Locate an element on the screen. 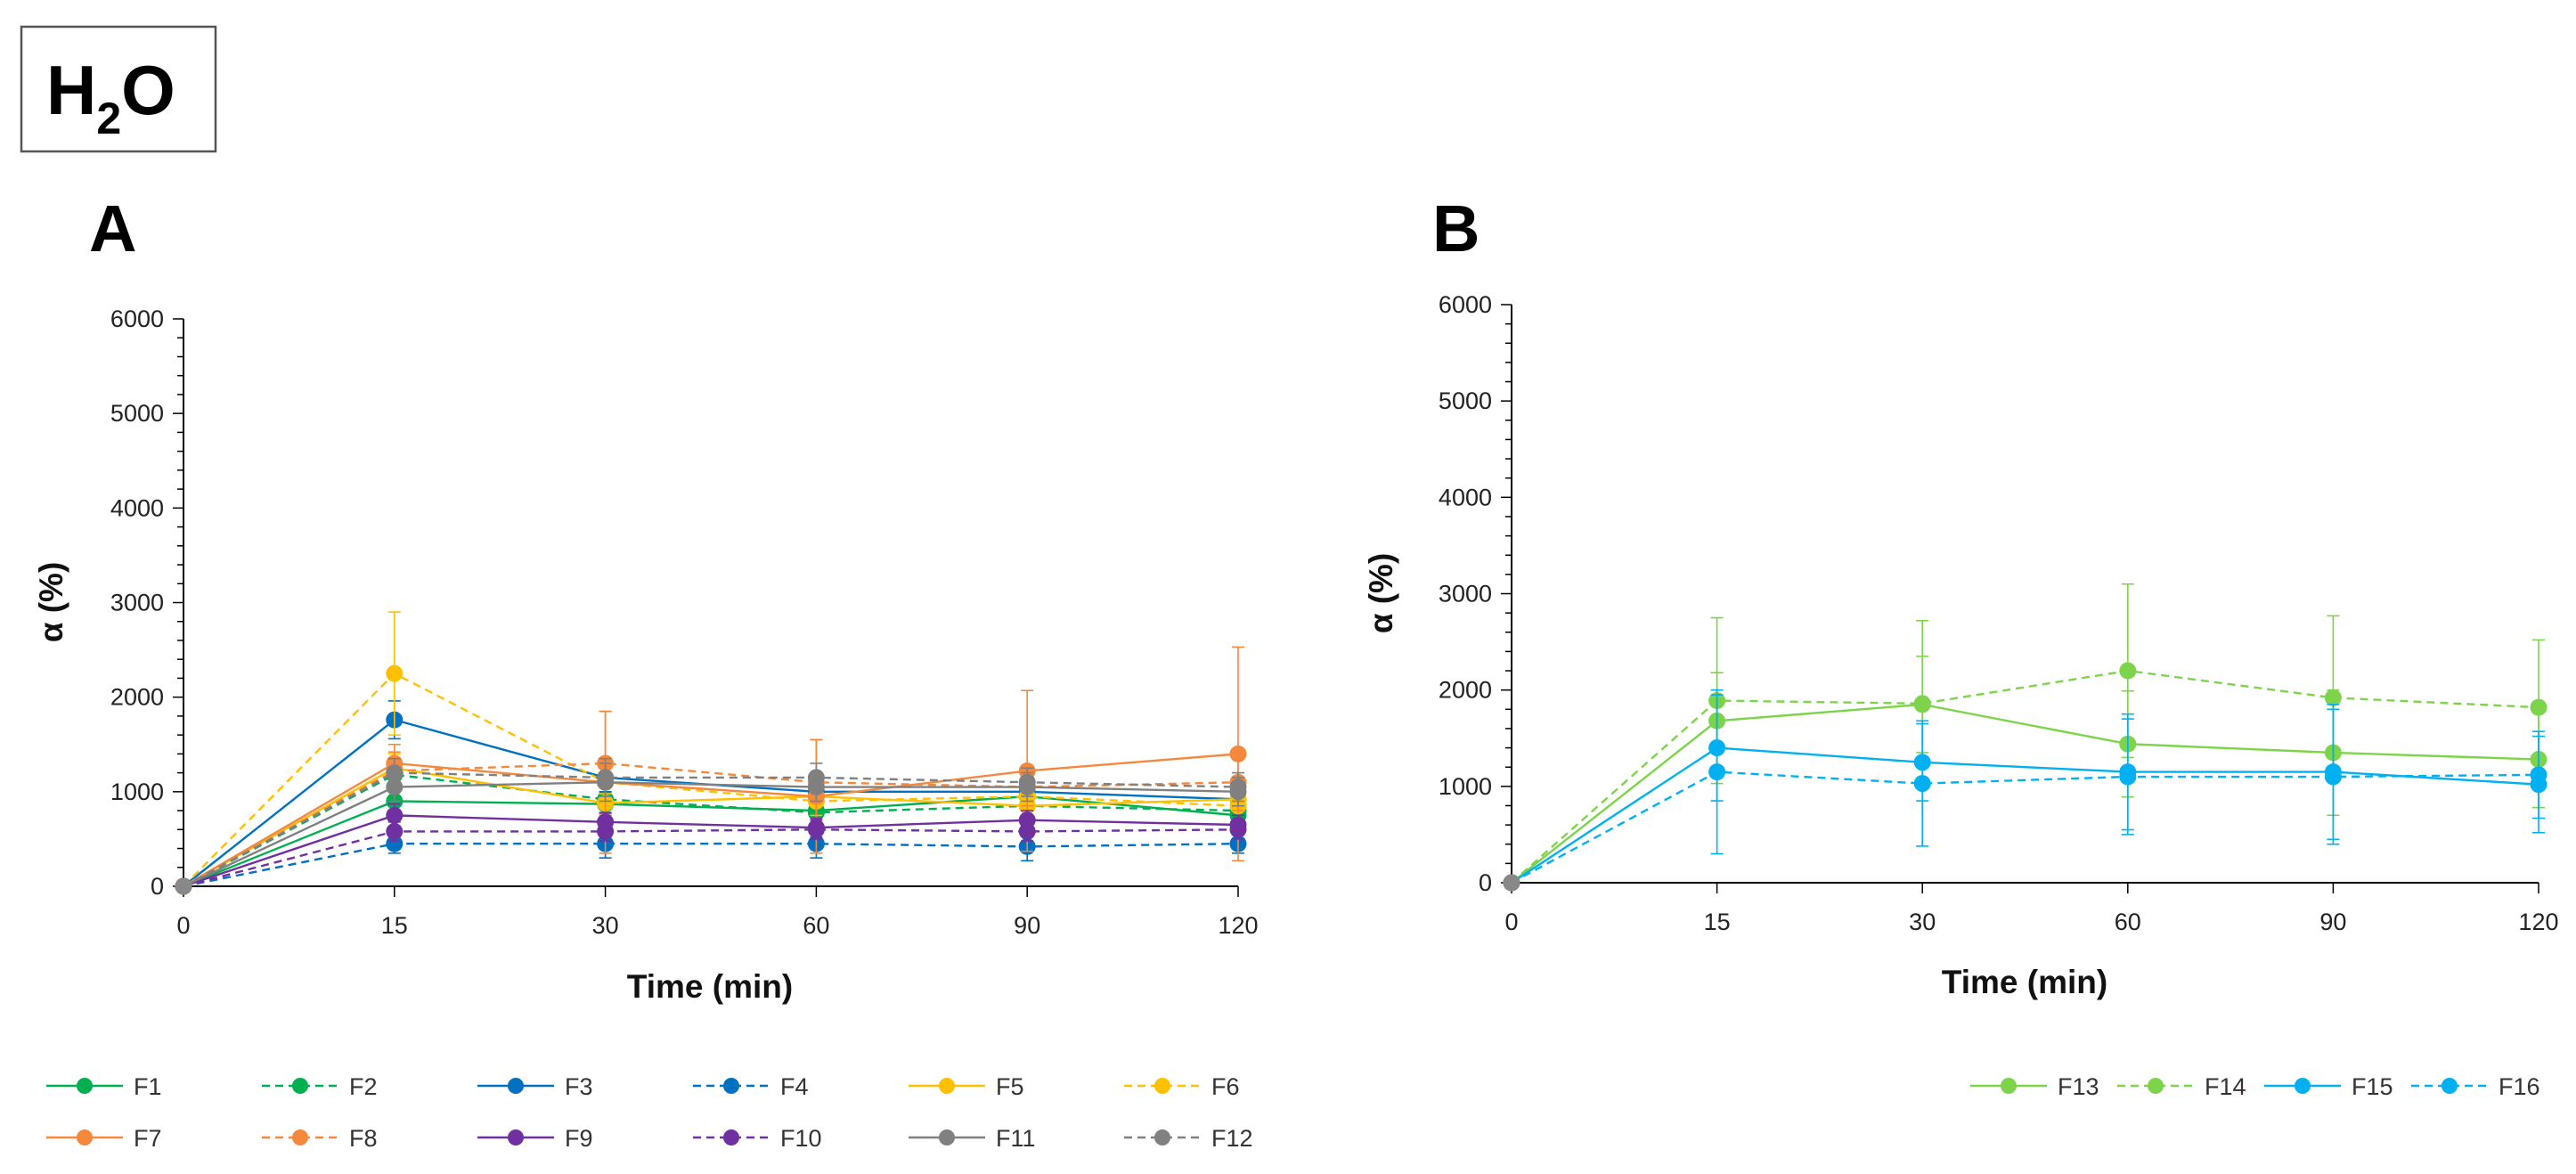 Image resolution: width=2576 pixels, height=1174 pixels. series-f12 is located at coordinates (711, 826).